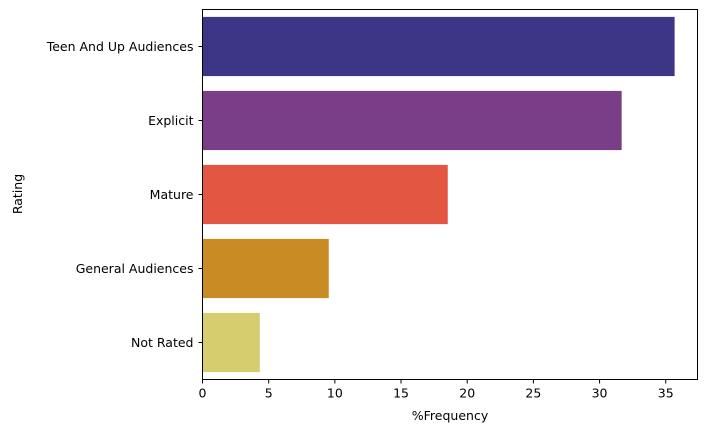  What do you see at coordinates (162, 342) in the screenshot?
I see `y-tick-label: Not Rated` at bounding box center [162, 342].